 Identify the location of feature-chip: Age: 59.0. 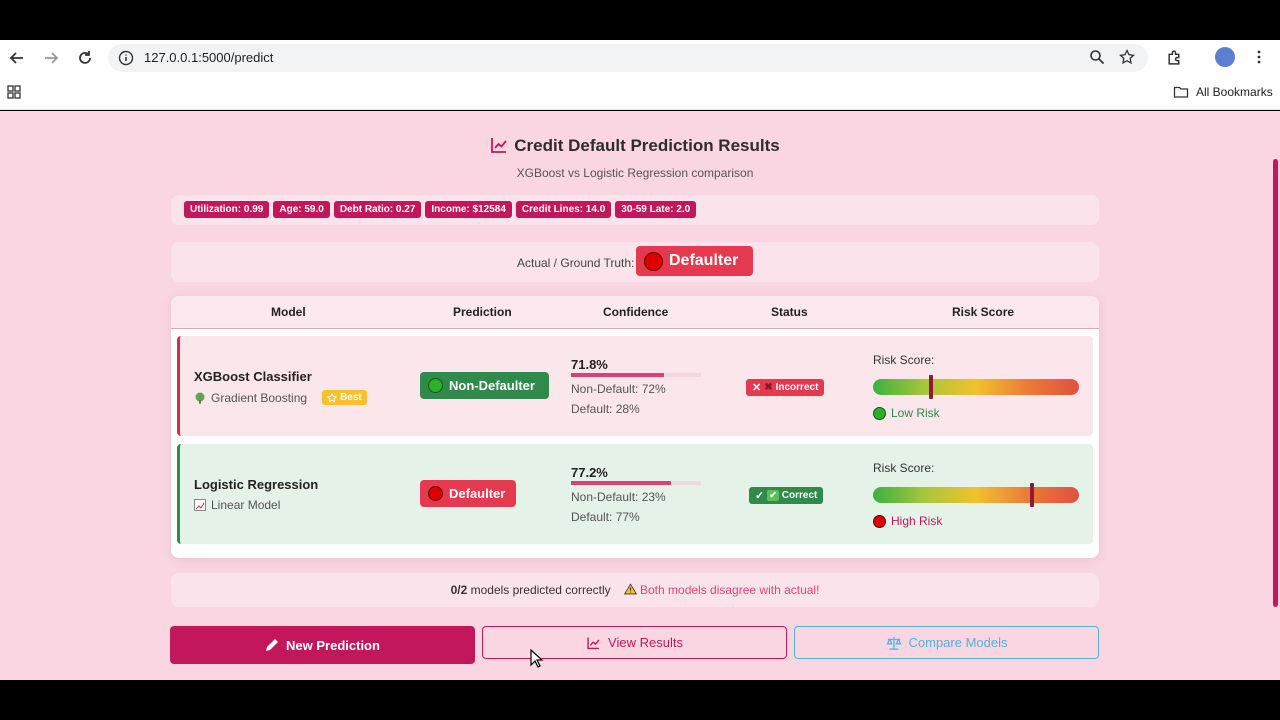
(301, 209).